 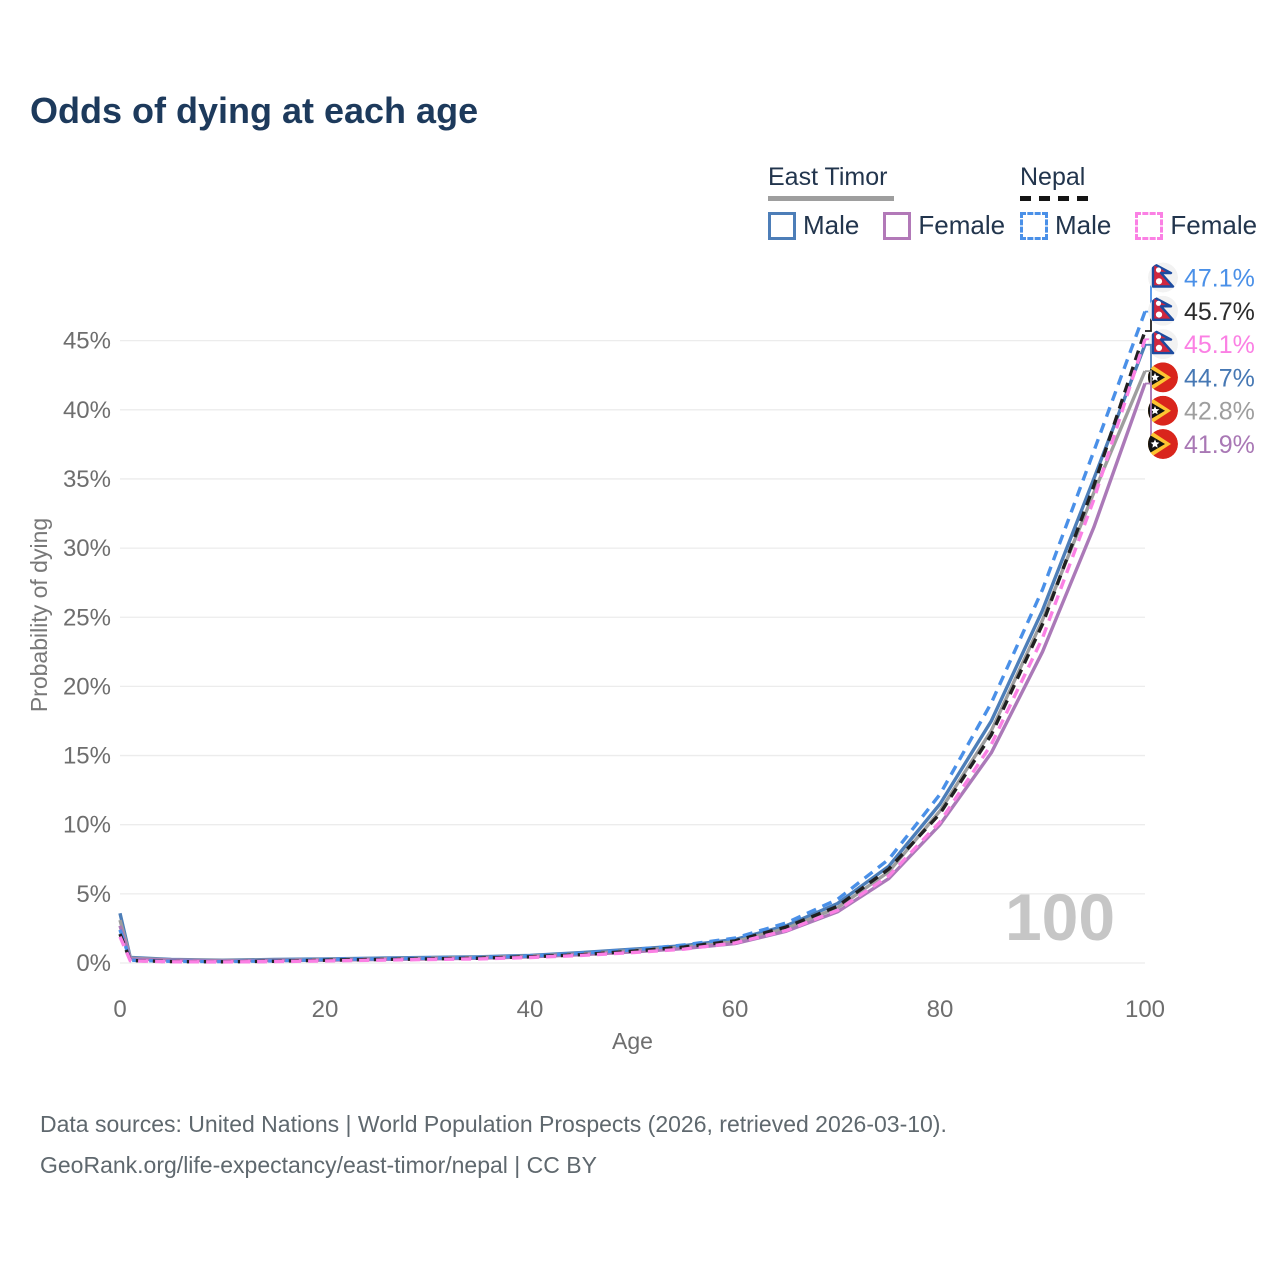 I want to click on y-tick-label: 35%, so click(x=87, y=479).